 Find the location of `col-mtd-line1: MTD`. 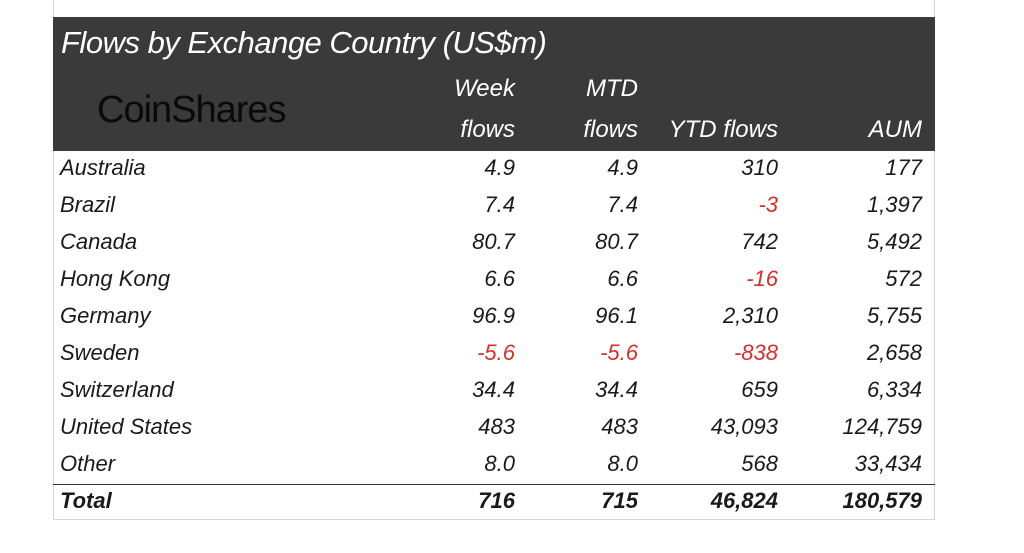

col-mtd-line1: MTD is located at coordinates (612, 88).